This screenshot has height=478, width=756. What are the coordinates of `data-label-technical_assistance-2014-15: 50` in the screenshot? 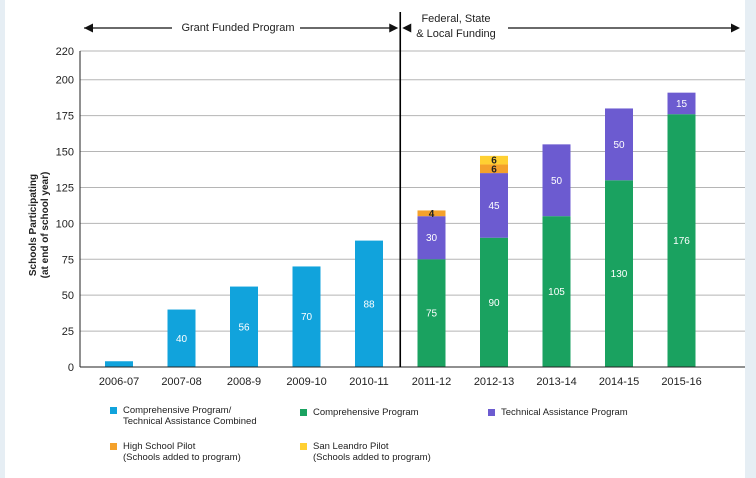 It's located at (619, 145).